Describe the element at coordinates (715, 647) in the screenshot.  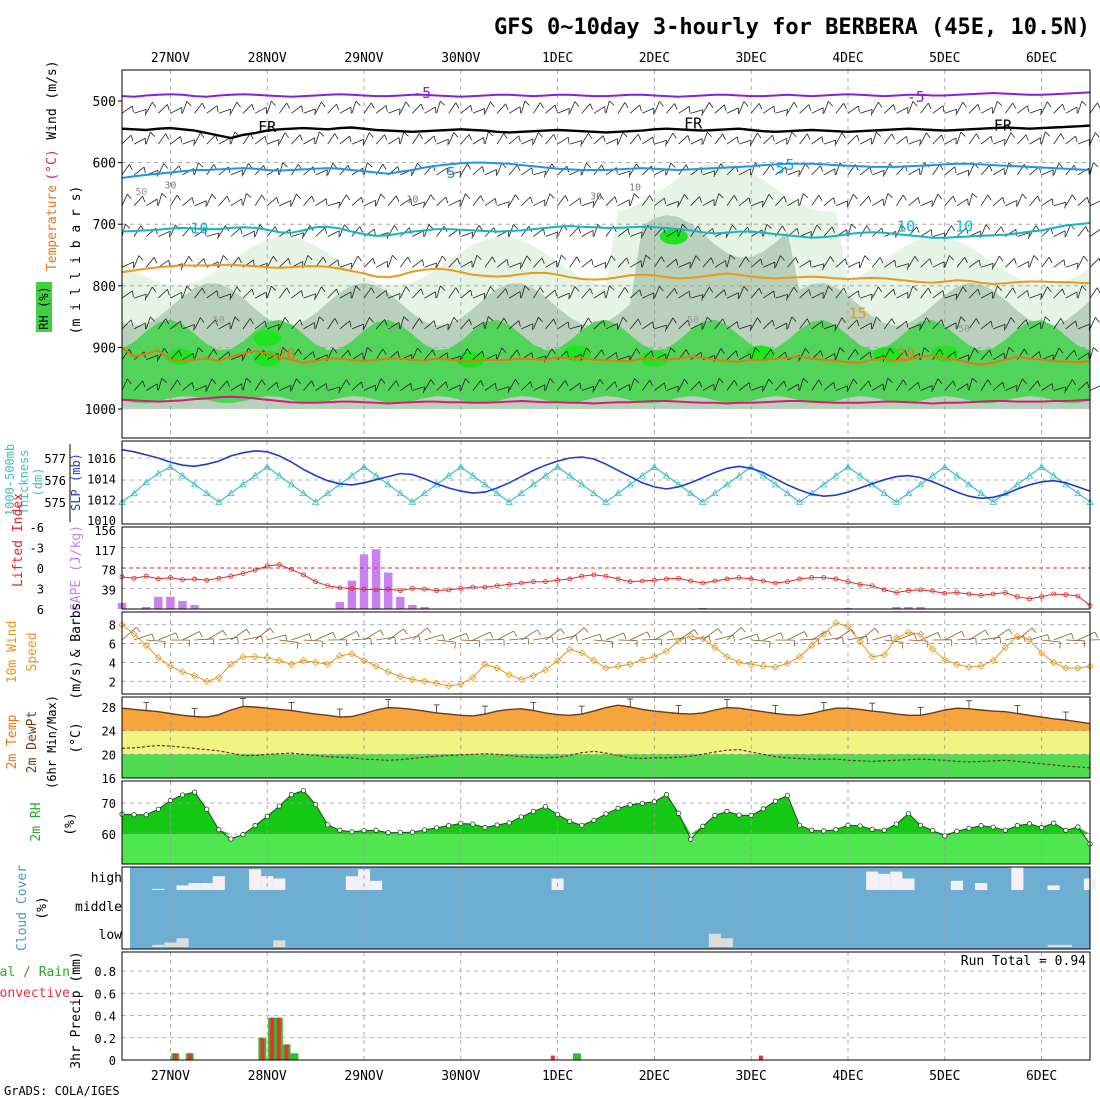
I see `wind10-point` at that location.